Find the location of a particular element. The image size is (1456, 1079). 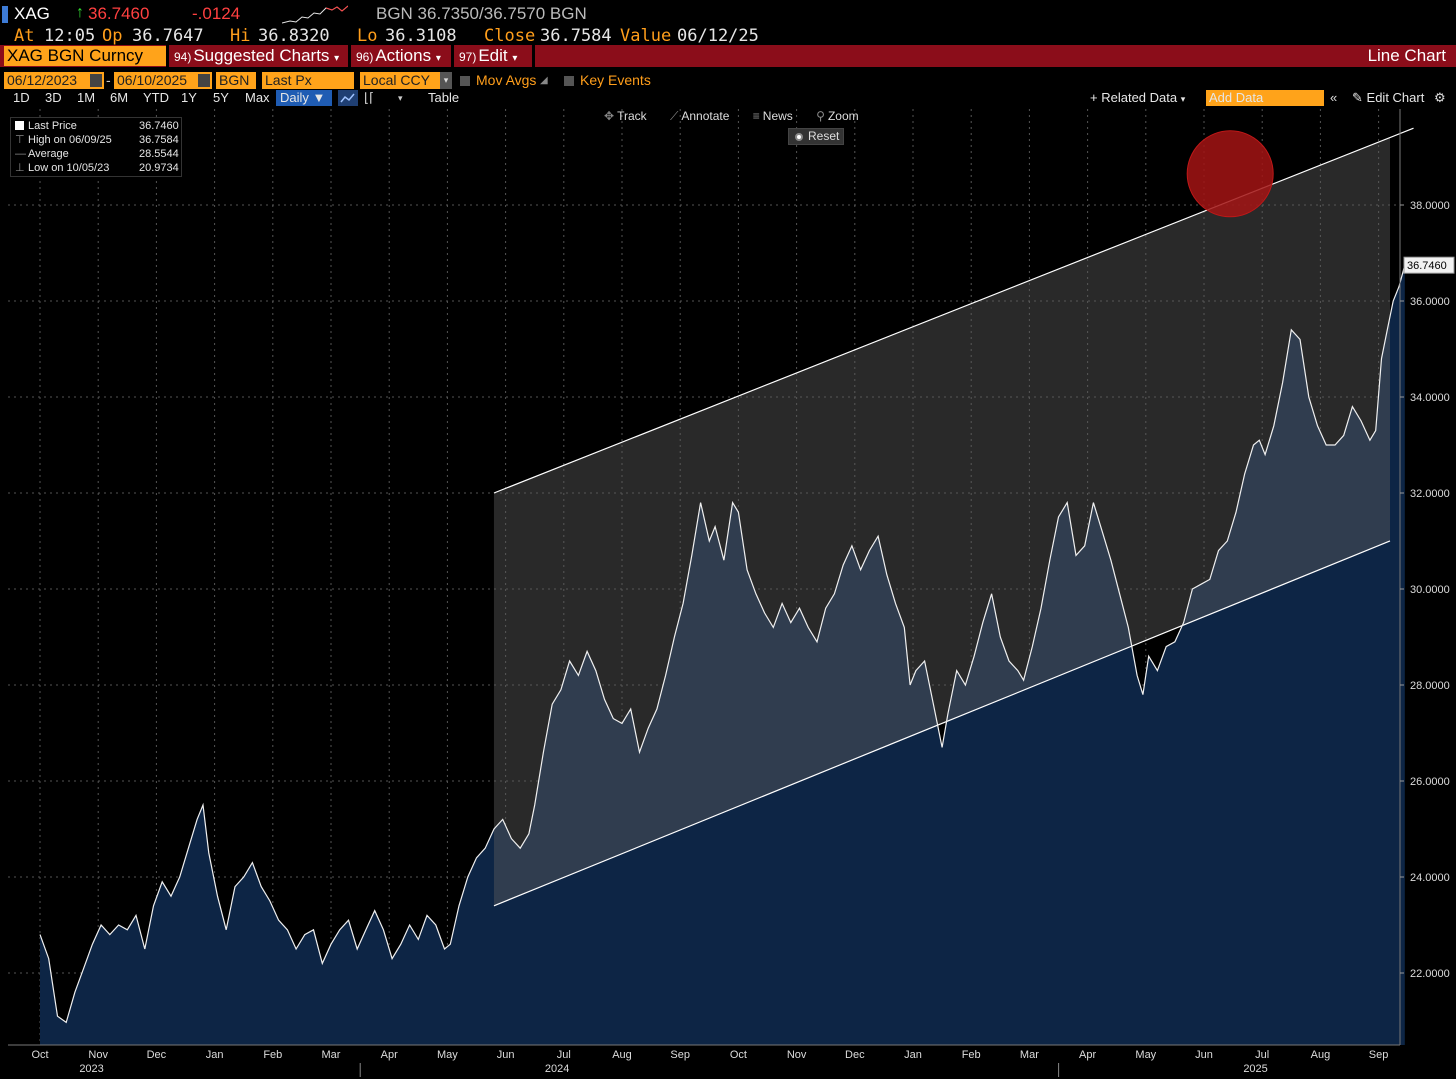

actions-menu: 96) Actions ▾ is located at coordinates (398, 56).